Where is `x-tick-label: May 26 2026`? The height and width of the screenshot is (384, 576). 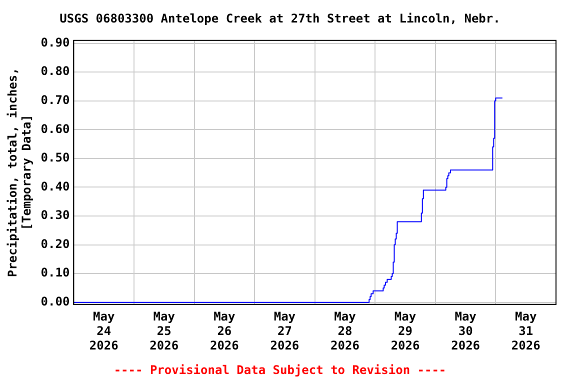 x-tick-label: May 26 2026 is located at coordinates (224, 331).